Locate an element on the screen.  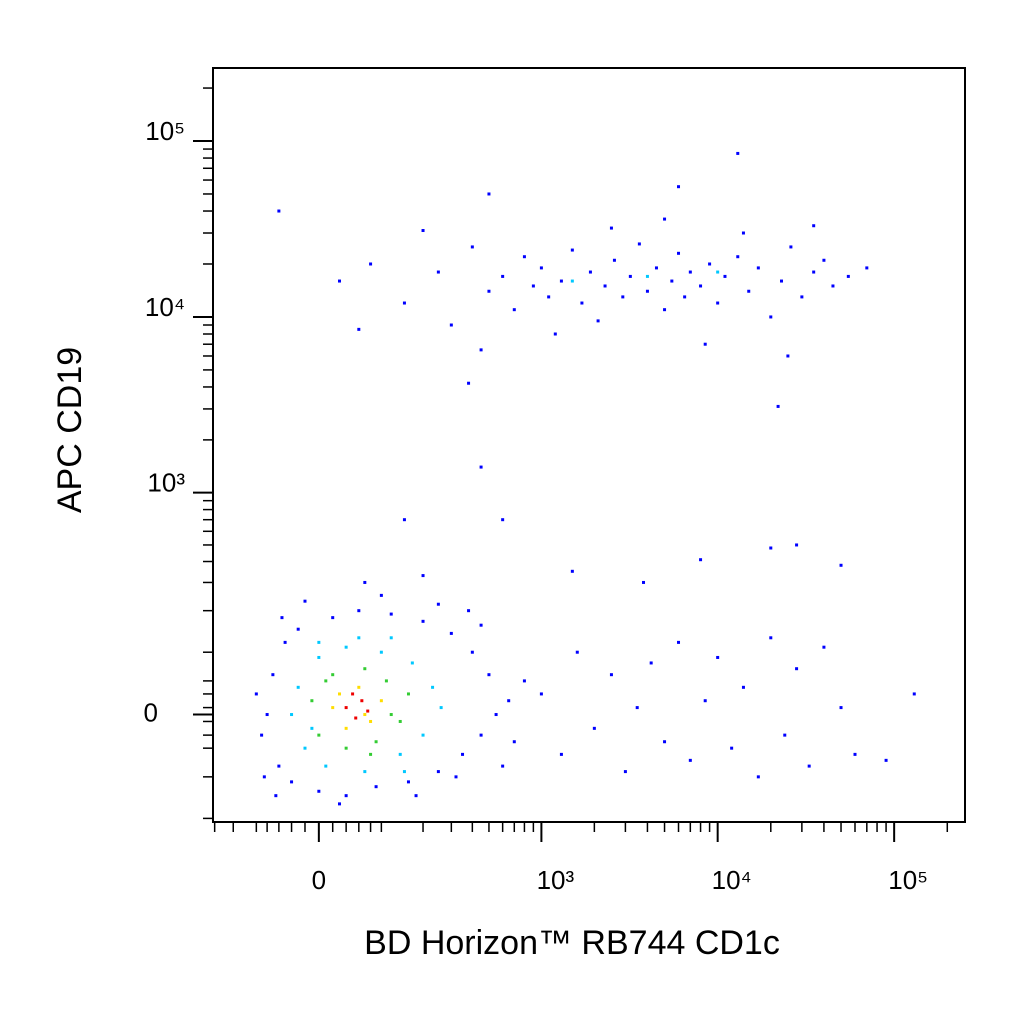
x-tick-label: 10³ is located at coordinates (556, 880).